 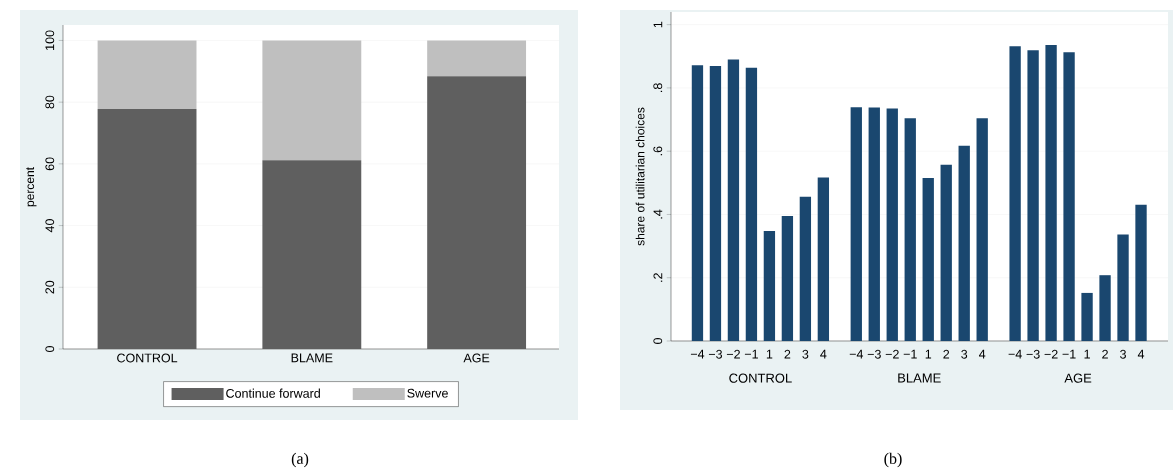 What do you see at coordinates (658, 277) in the screenshot?
I see `y-tick-label: .2` at bounding box center [658, 277].